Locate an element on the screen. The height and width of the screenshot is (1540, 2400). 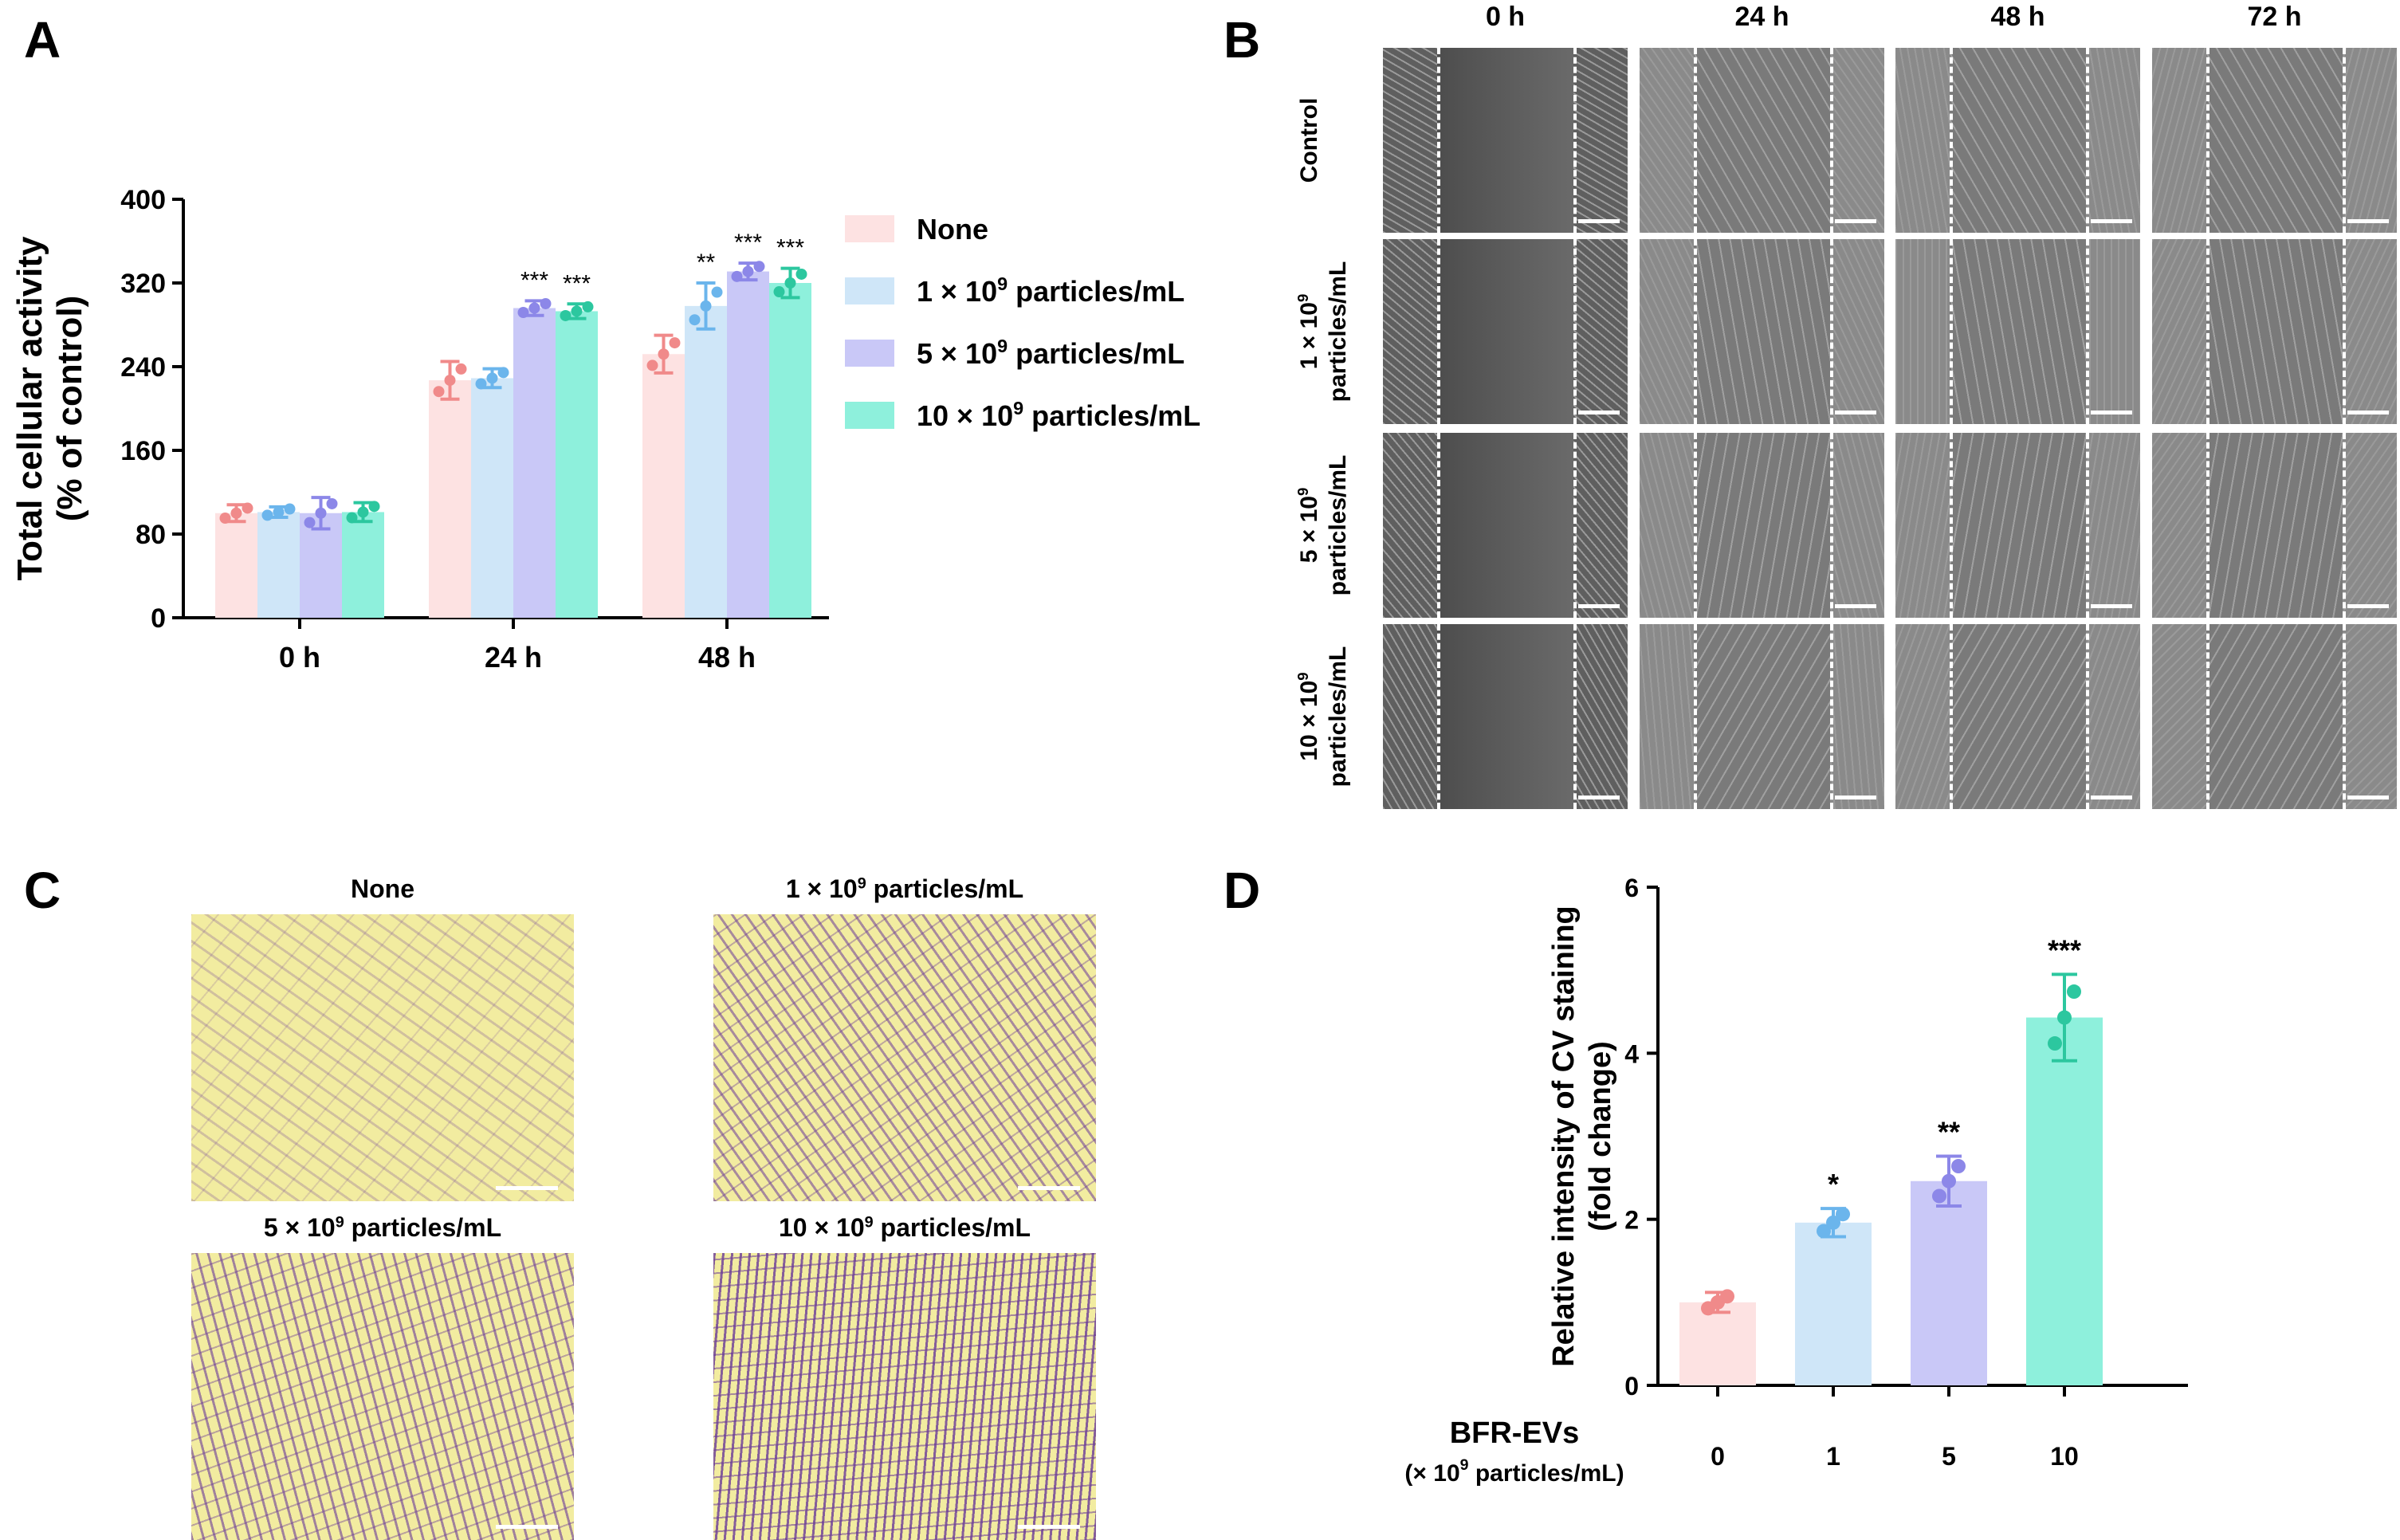
a-xtick-label: 48 h is located at coordinates (727, 657).